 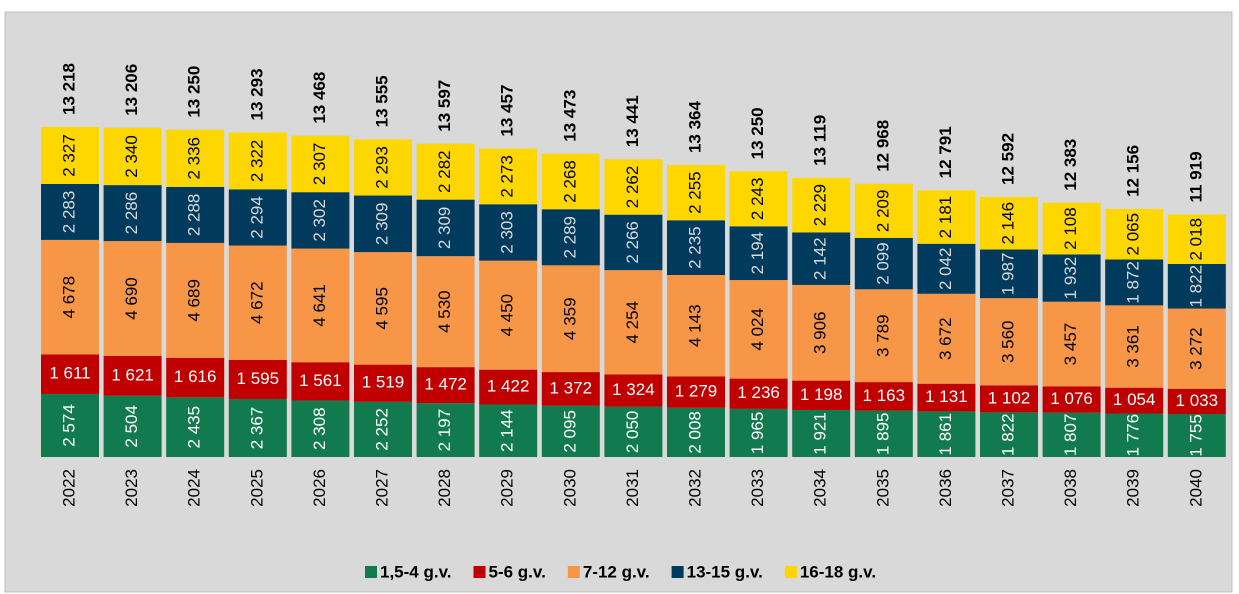 What do you see at coordinates (569, 116) in the screenshot?
I see `total-label: 13 473` at bounding box center [569, 116].